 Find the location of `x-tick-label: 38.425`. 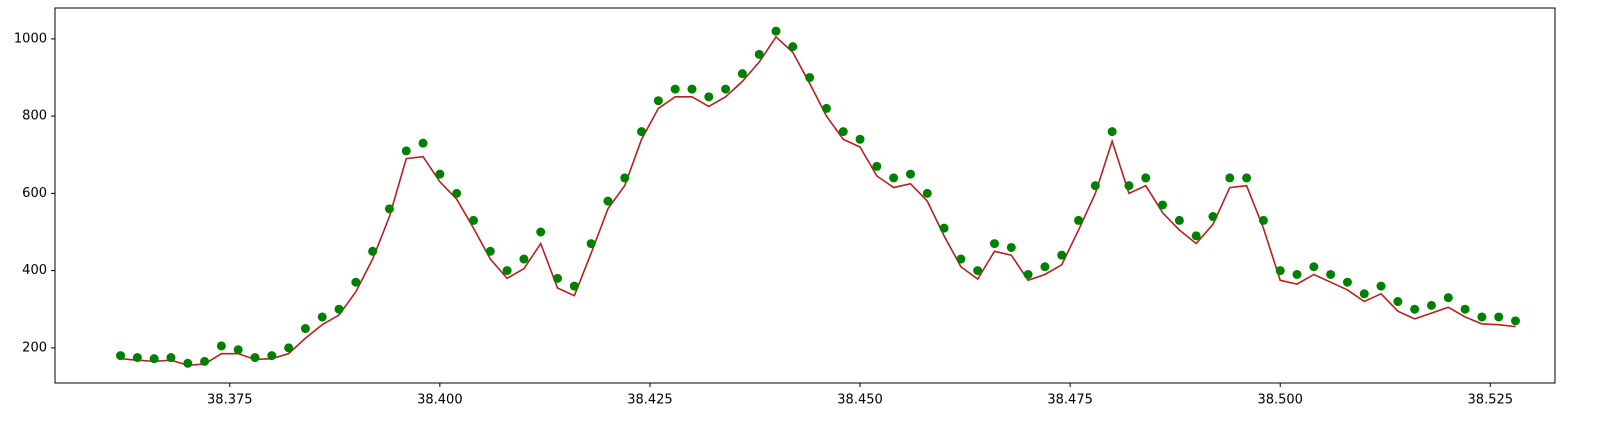

x-tick-label: 38.425 is located at coordinates (650, 400).